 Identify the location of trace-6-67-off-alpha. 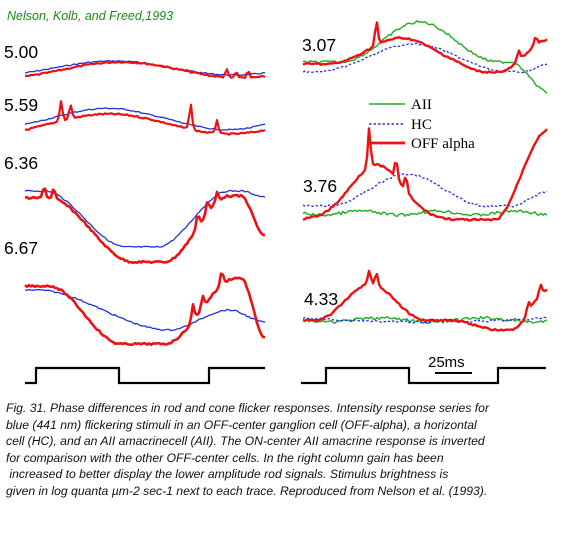
(145, 309).